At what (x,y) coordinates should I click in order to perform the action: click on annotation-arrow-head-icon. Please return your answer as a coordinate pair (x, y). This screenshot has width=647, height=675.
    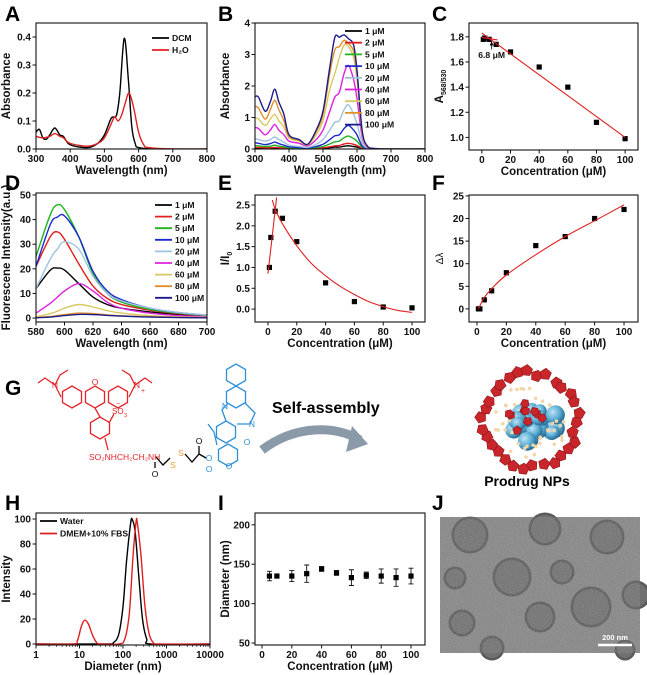
    Looking at the image, I should click on (491, 43).